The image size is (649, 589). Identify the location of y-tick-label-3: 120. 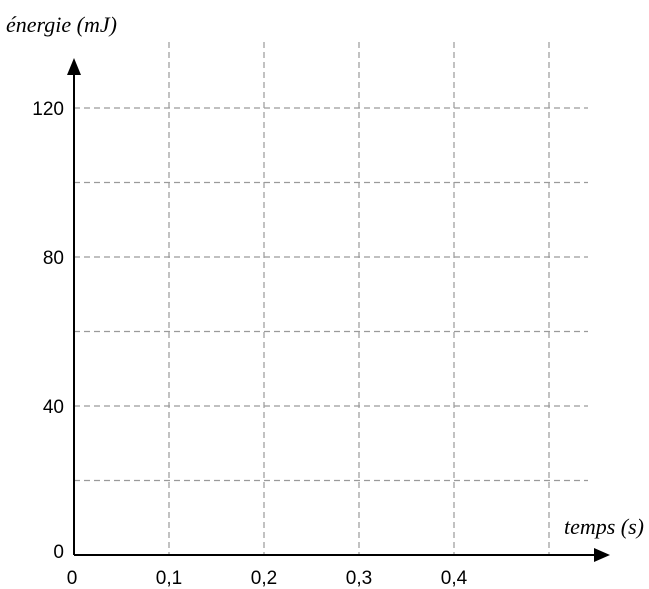
(48, 109).